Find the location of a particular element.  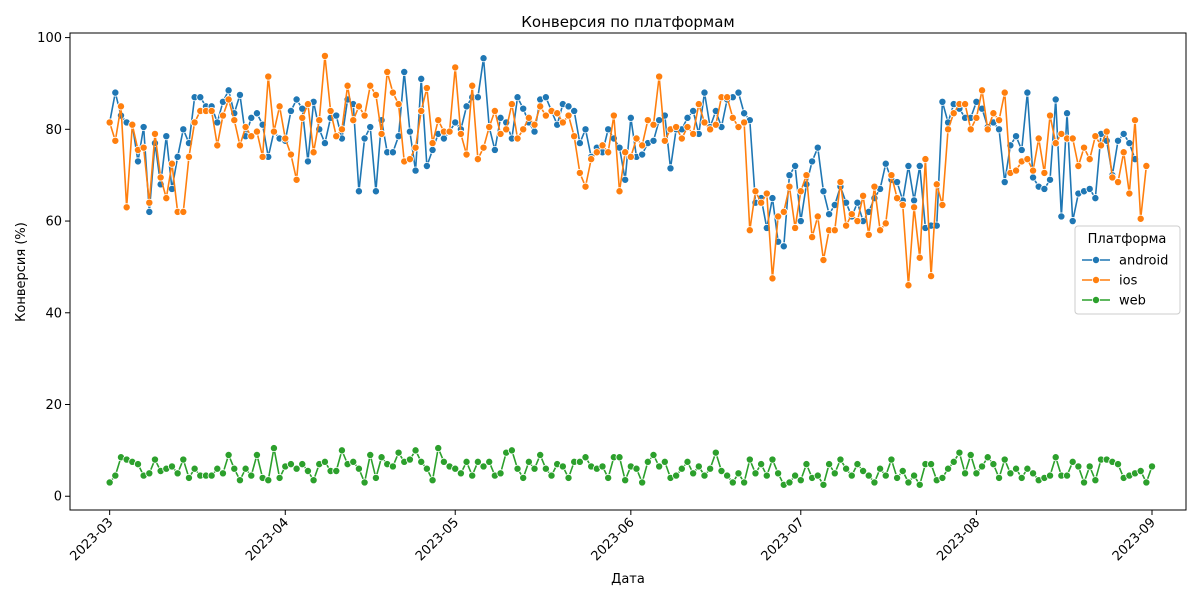

x-tick-label: 2023-06 is located at coordinates (613, 539).